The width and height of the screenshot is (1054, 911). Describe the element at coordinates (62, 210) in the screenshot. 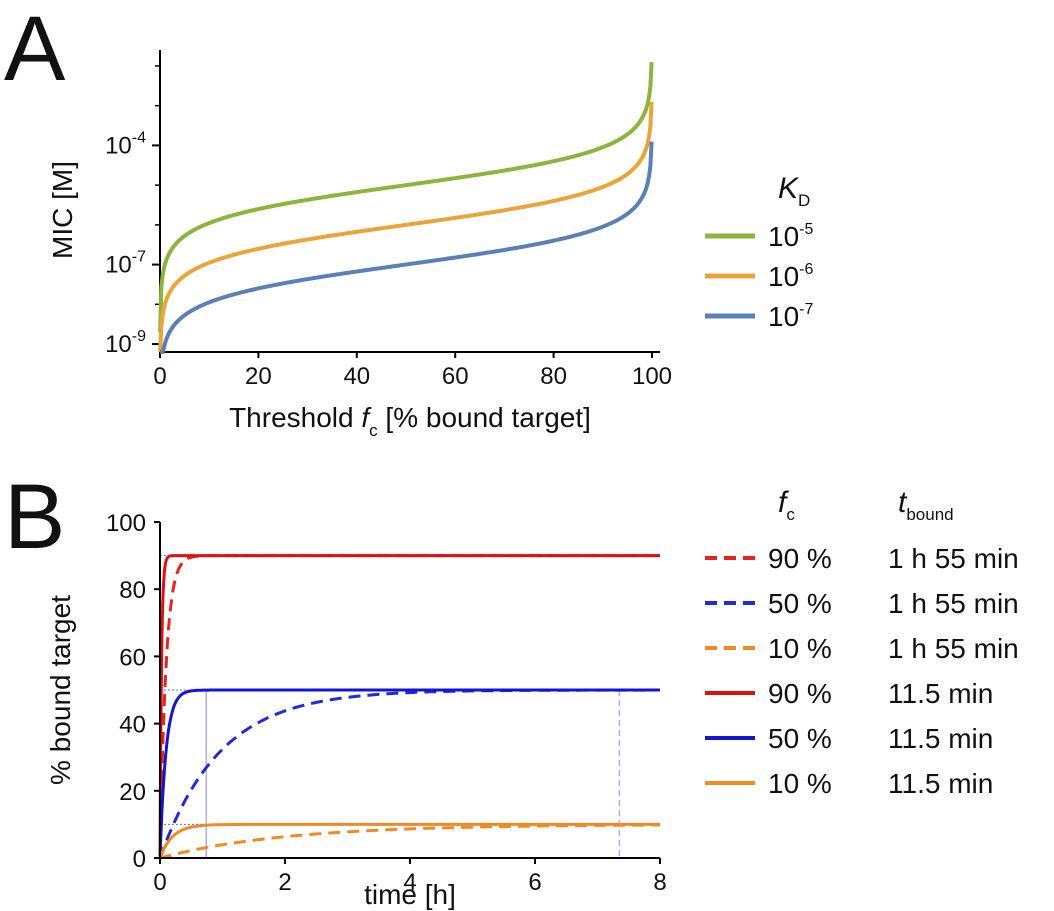

I see `panel-a-y-label: MIC [M]` at that location.